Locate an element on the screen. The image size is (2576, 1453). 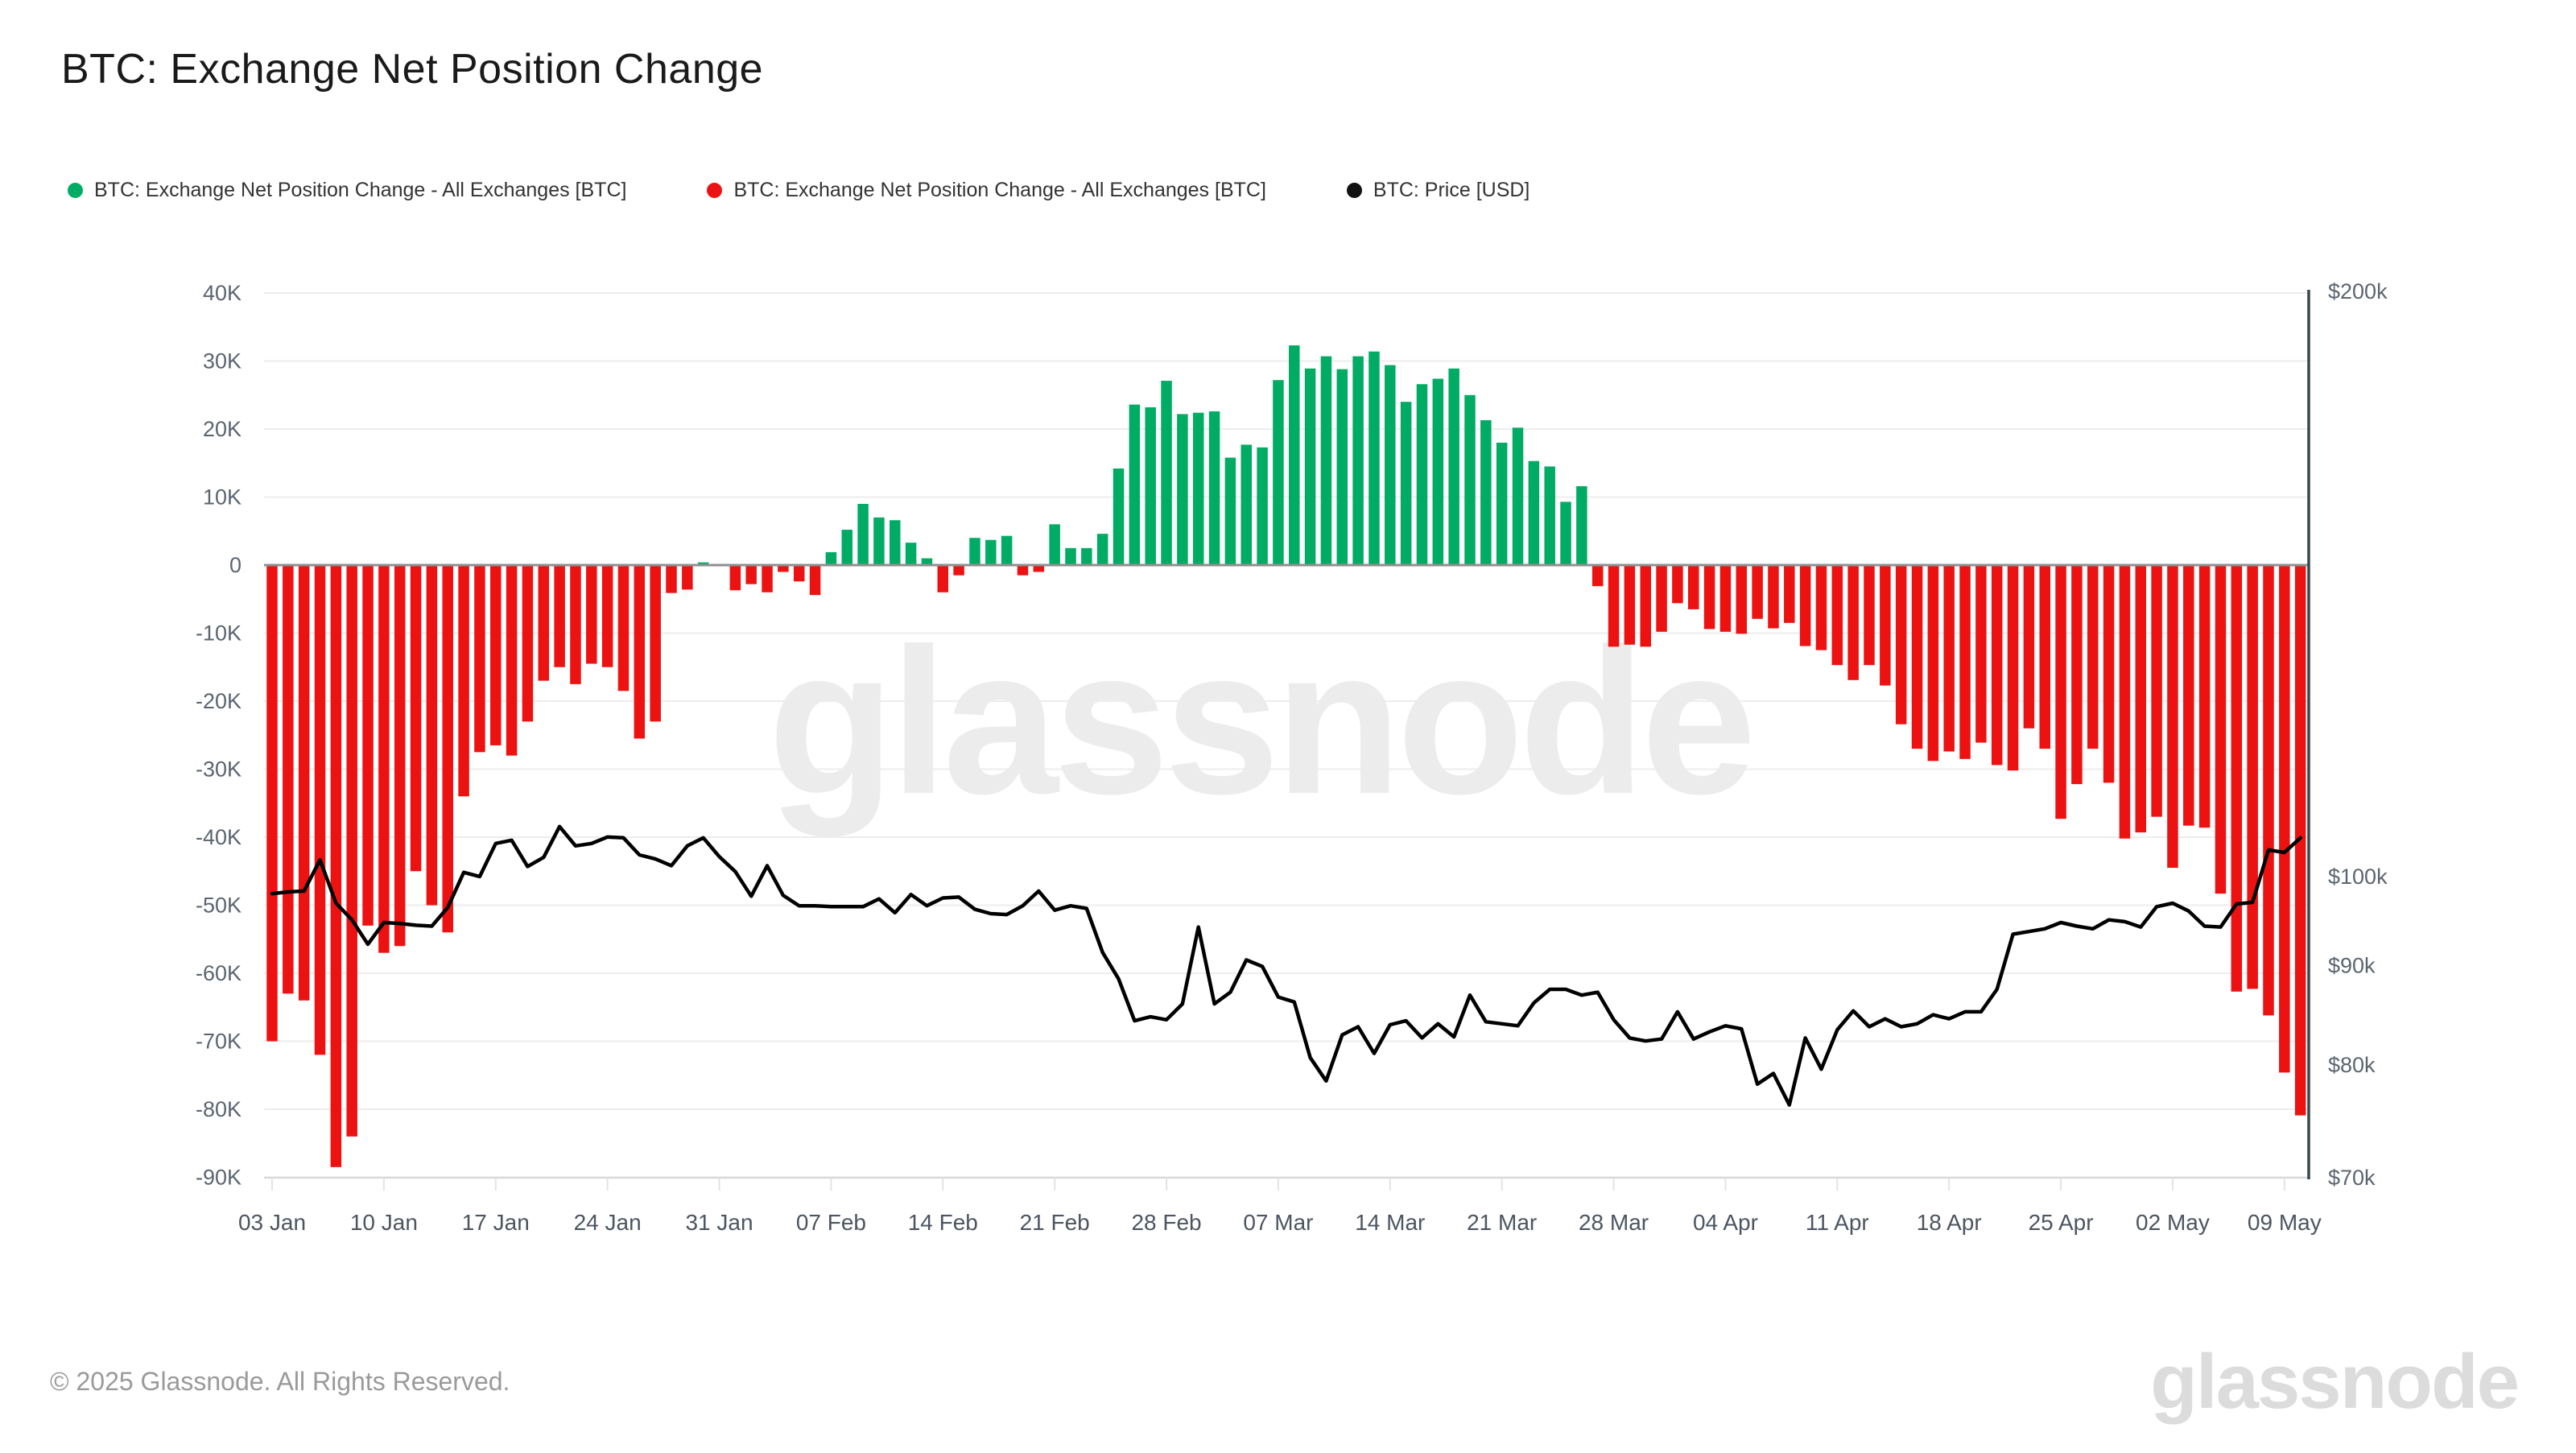
svg-text: 40K is located at coordinates (222, 293).